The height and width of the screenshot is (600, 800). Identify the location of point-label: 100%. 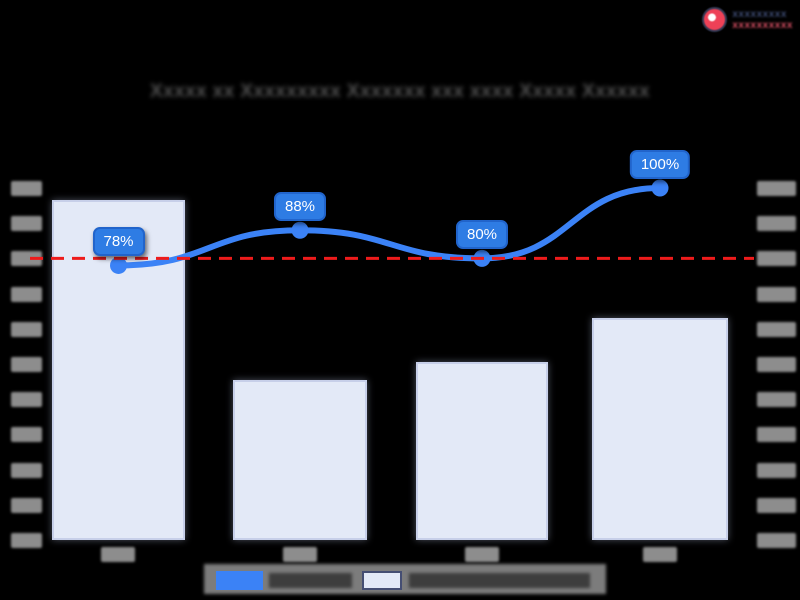
(660, 164).